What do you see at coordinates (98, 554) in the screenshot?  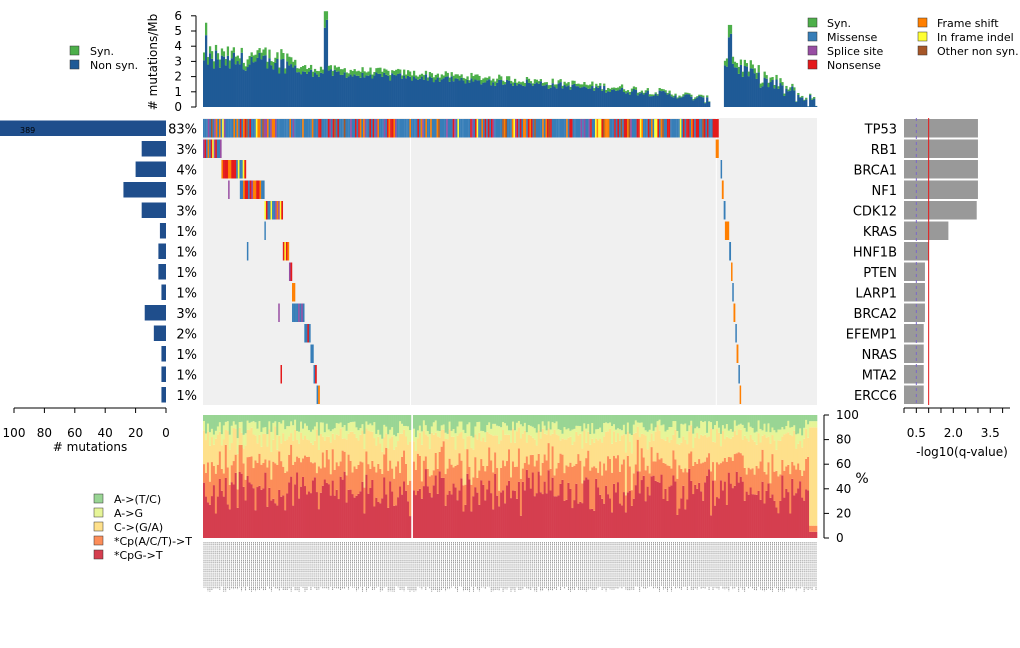 I see `spectrum-legend-swatch` at bounding box center [98, 554].